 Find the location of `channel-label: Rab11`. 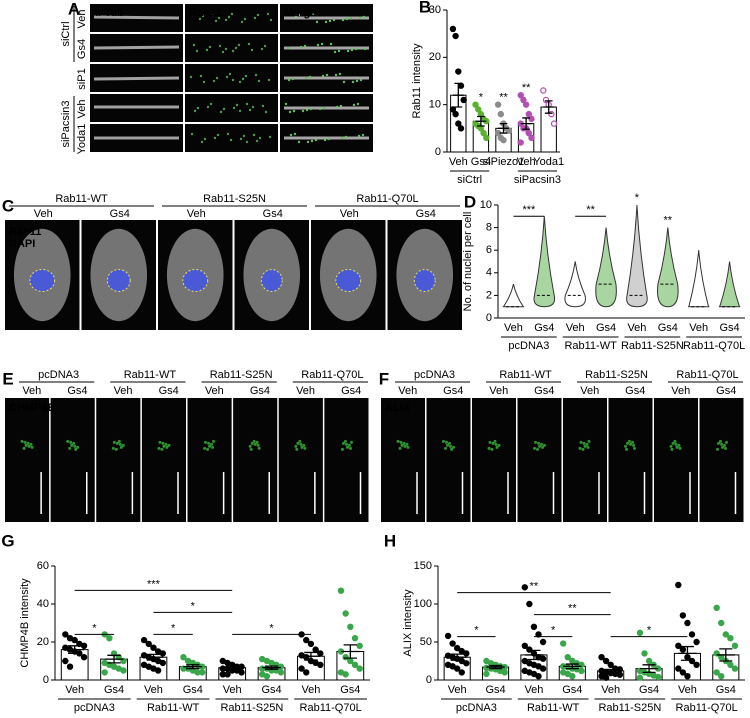

channel-label: Rab11 is located at coordinates (205, 13).